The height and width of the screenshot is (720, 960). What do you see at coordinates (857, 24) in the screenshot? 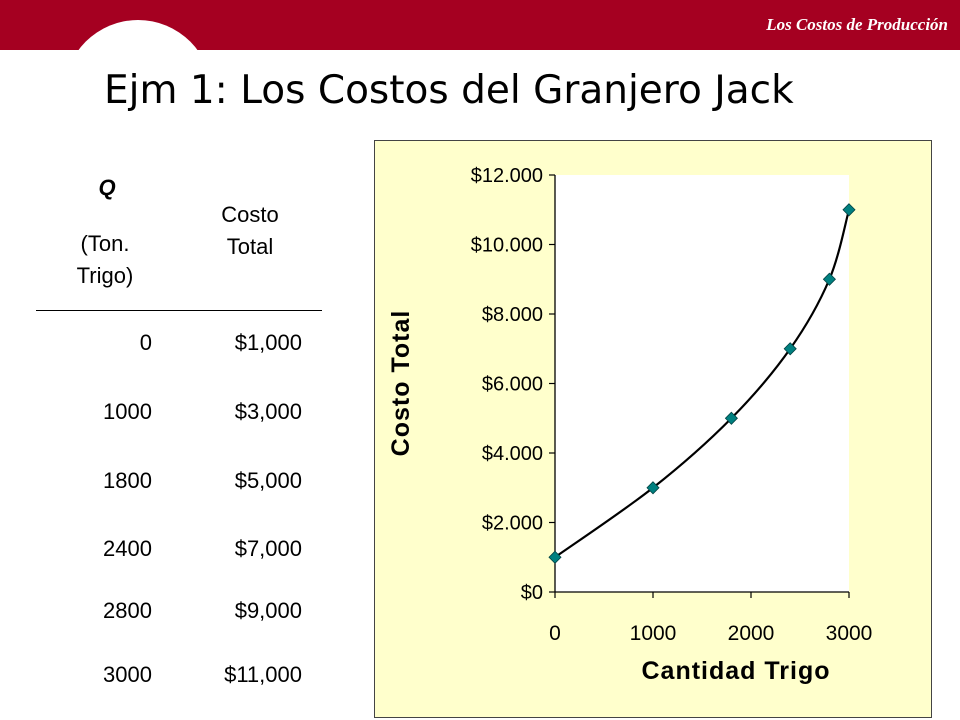
I see `header-brand: Los Costos de Producción` at bounding box center [857, 24].